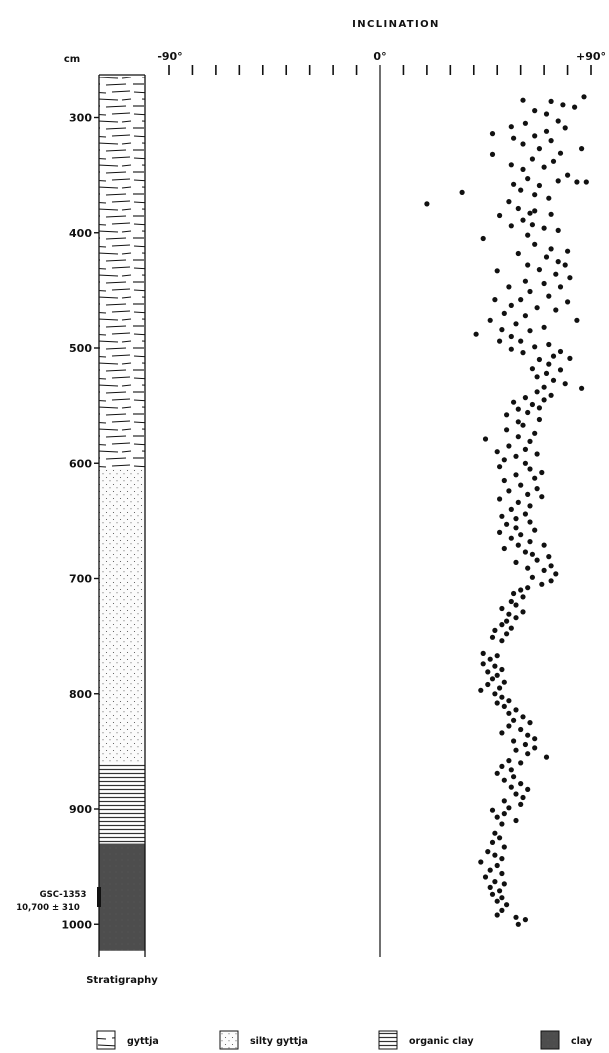 The image size is (609, 1053). What do you see at coordinates (582, 1041) in the screenshot?
I see `legend-label-clay: clay` at bounding box center [582, 1041].